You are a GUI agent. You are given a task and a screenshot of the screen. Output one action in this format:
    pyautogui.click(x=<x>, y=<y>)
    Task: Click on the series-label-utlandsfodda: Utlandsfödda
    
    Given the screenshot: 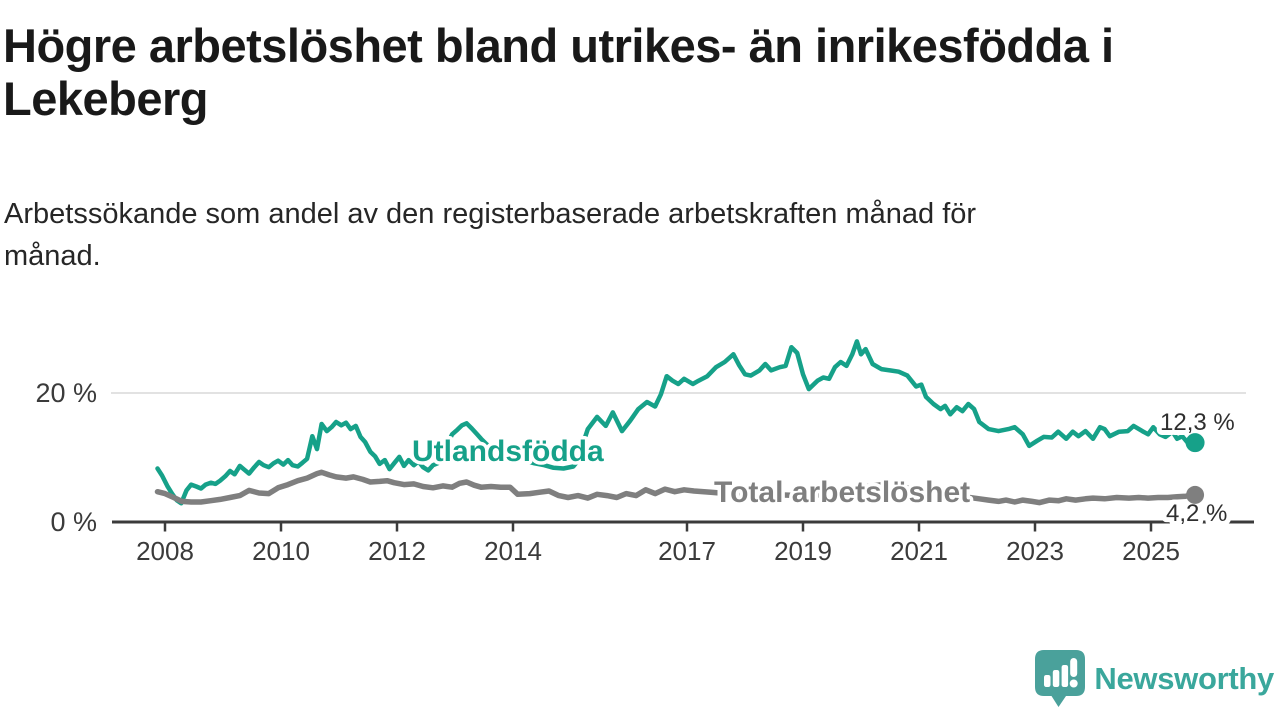 What is the action you would take?
    pyautogui.click(x=508, y=451)
    